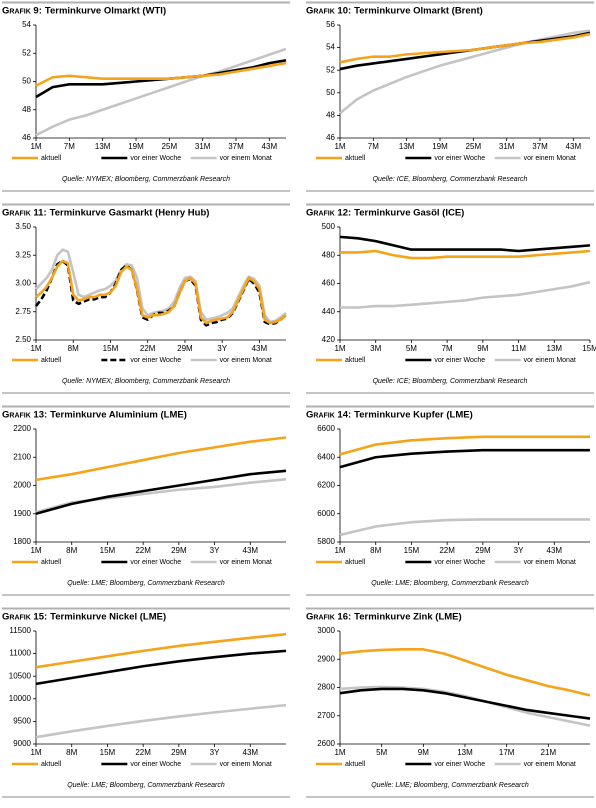  What do you see at coordinates (26, 24) in the screenshot?
I see `y-tick-label: 54` at bounding box center [26, 24].